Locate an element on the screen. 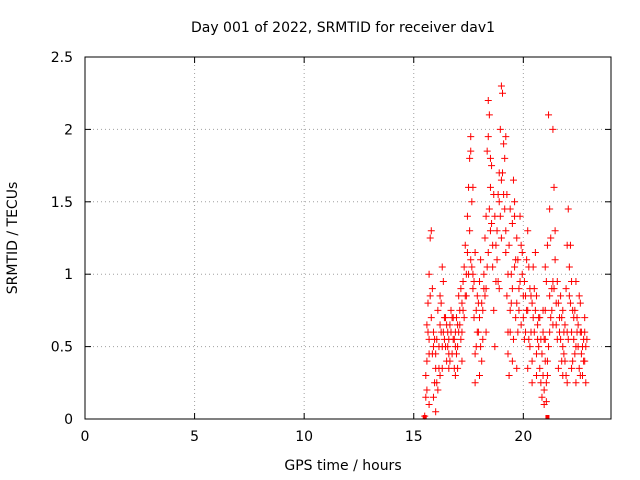 This screenshot has width=640, height=480. x-tick-label: 20 is located at coordinates (523, 437).